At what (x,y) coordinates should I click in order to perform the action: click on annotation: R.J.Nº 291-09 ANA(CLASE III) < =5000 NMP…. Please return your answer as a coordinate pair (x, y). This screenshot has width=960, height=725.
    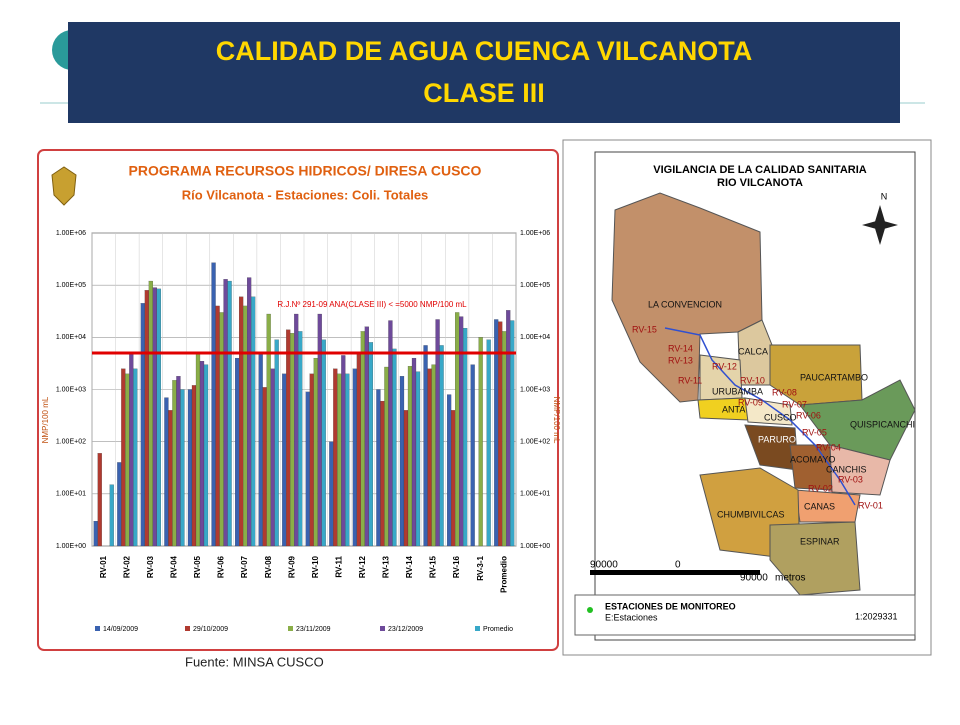
    Looking at the image, I should click on (372, 304).